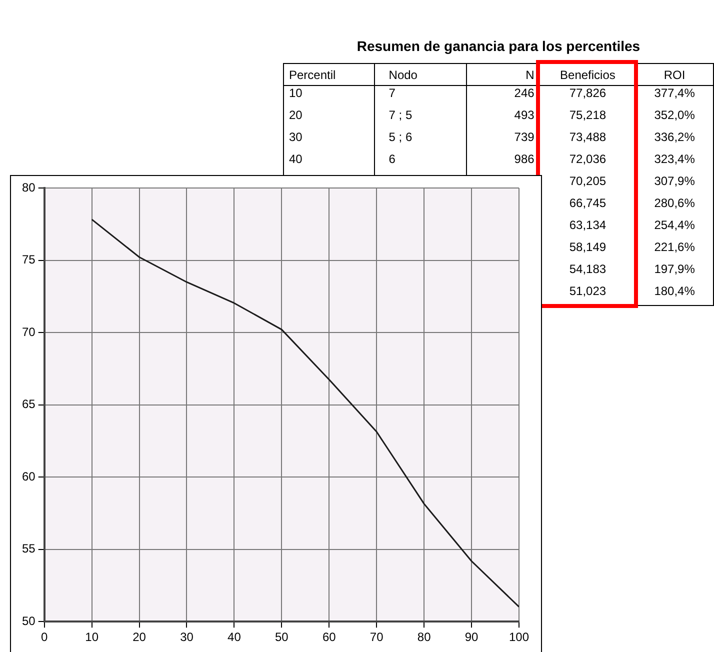 This screenshot has width=714, height=652. I want to click on text: 180,4%, so click(674, 291).